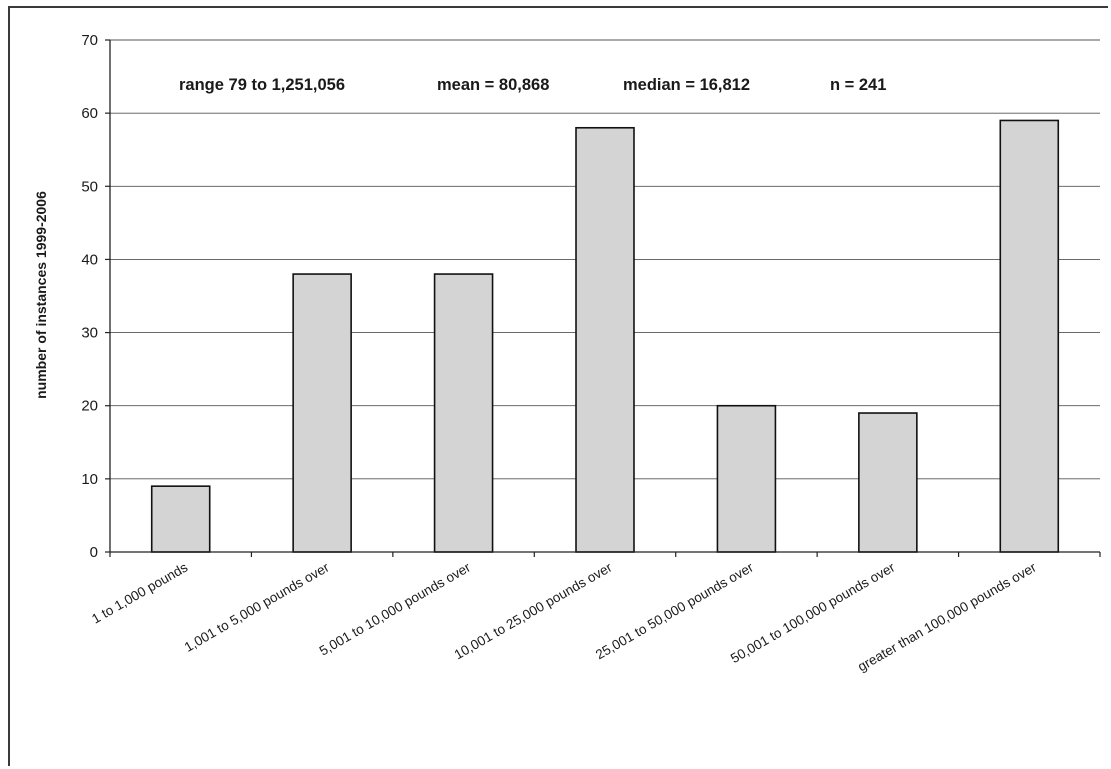 The image size is (1111, 769). I want to click on y-tick-label: 10, so click(89, 479).